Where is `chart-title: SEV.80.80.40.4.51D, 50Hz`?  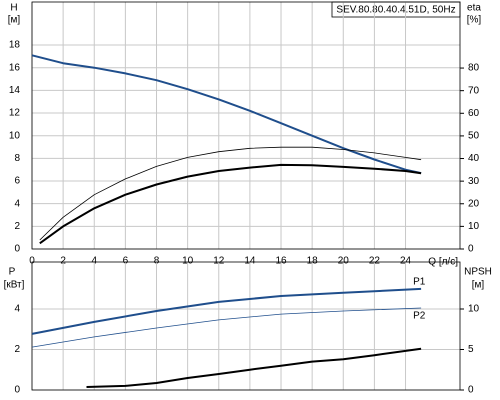 chart-title: SEV.80.80.40.4.51D, 50Hz is located at coordinates (395, 10).